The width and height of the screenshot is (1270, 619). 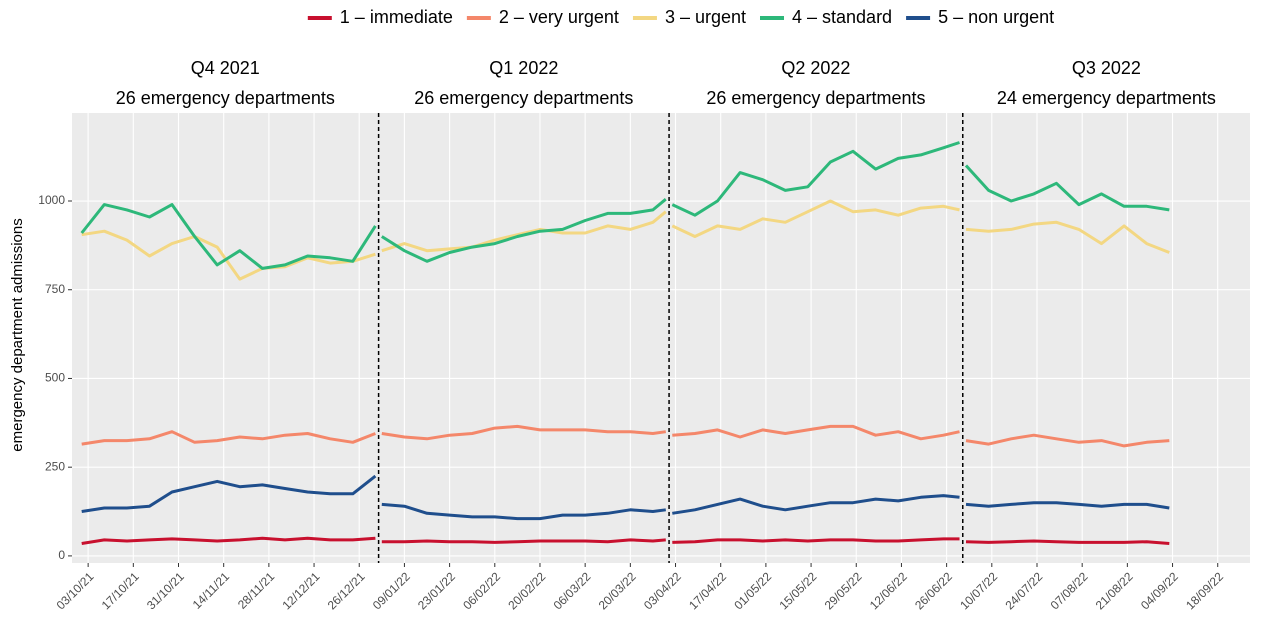 I want to click on x-tick-label: 12/06/22, so click(x=888, y=590).